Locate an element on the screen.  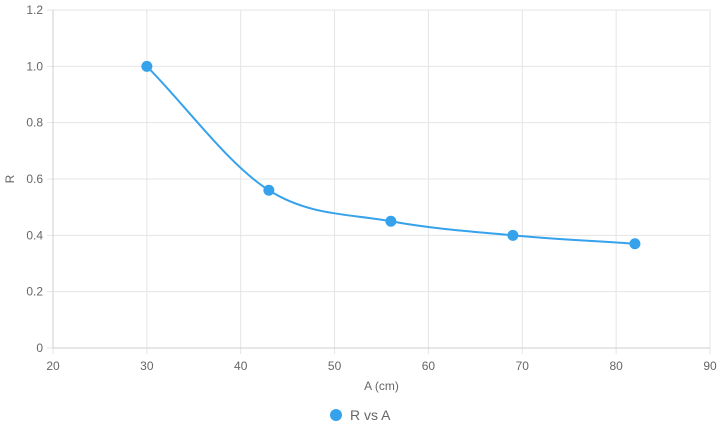
y-tick-label: 0.8 is located at coordinates (34, 123).